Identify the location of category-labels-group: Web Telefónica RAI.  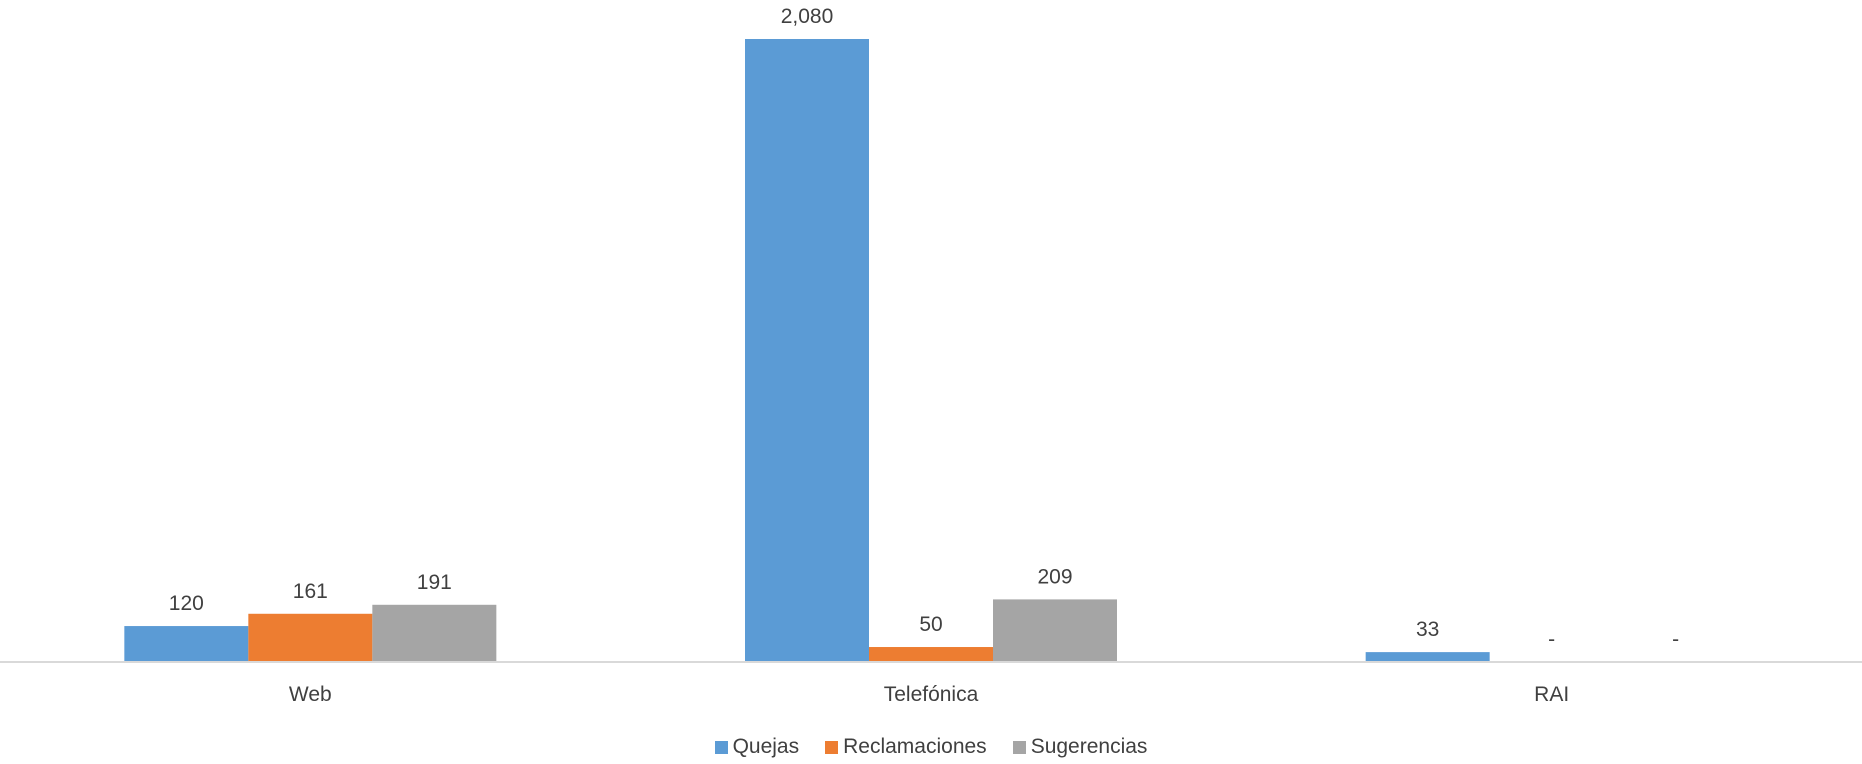
(929, 694).